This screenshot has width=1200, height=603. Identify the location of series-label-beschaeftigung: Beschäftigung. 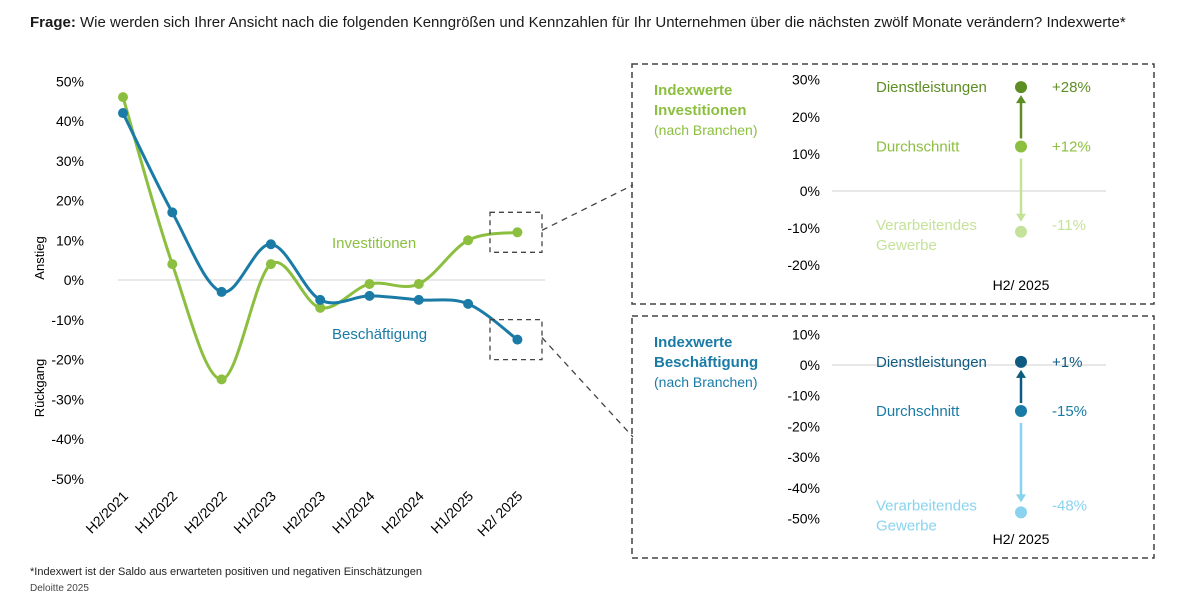
(379, 334).